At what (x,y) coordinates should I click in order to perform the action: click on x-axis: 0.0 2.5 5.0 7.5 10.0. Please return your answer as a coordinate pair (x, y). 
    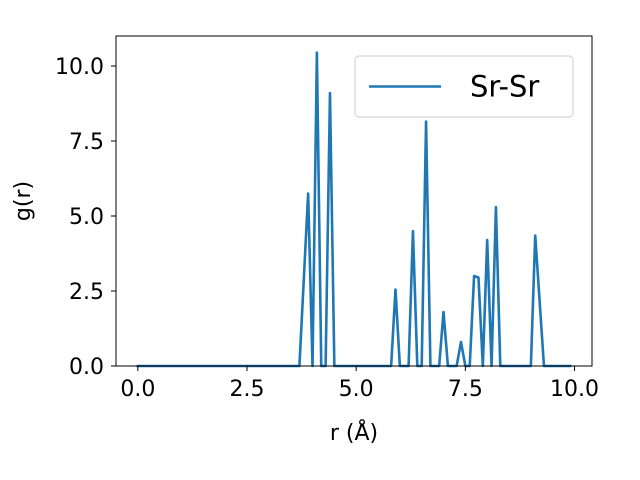
    Looking at the image, I should click on (359, 384).